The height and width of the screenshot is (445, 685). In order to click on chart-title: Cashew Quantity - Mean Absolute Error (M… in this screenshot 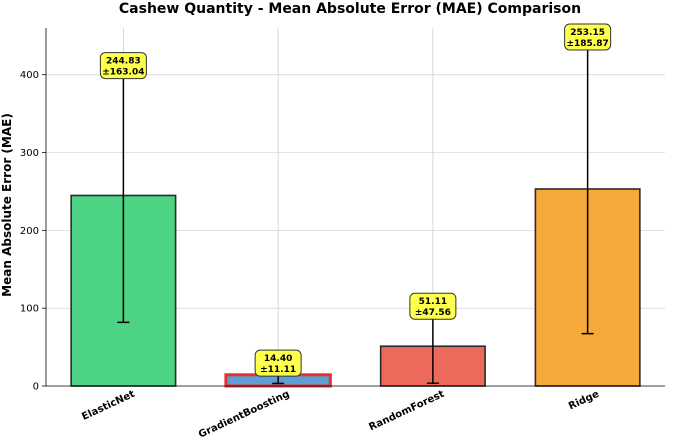, I will do `click(350, 9)`.